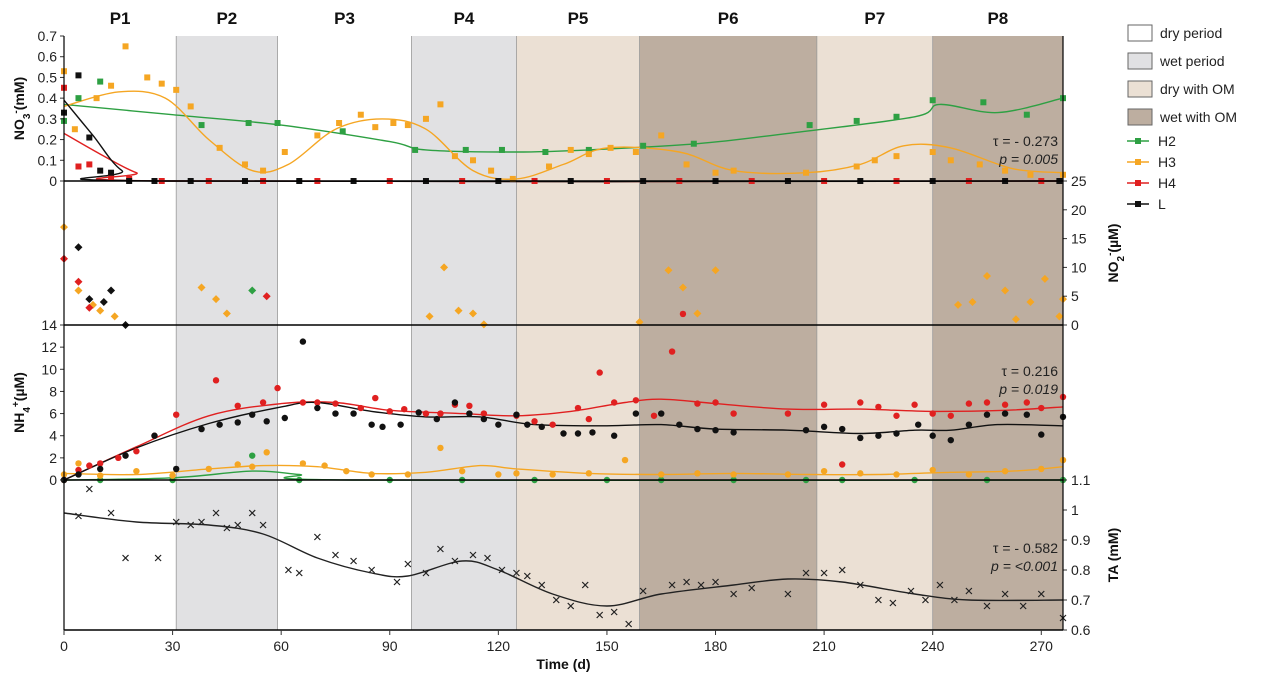  What do you see at coordinates (1081, 480) in the screenshot?
I see `y-tick-label-ta: 1.1` at bounding box center [1081, 480].